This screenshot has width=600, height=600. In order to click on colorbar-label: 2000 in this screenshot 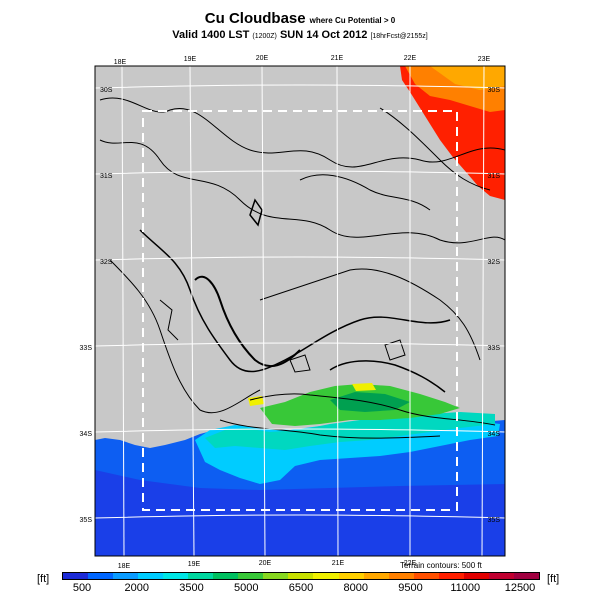, I will do `click(136, 588)`.